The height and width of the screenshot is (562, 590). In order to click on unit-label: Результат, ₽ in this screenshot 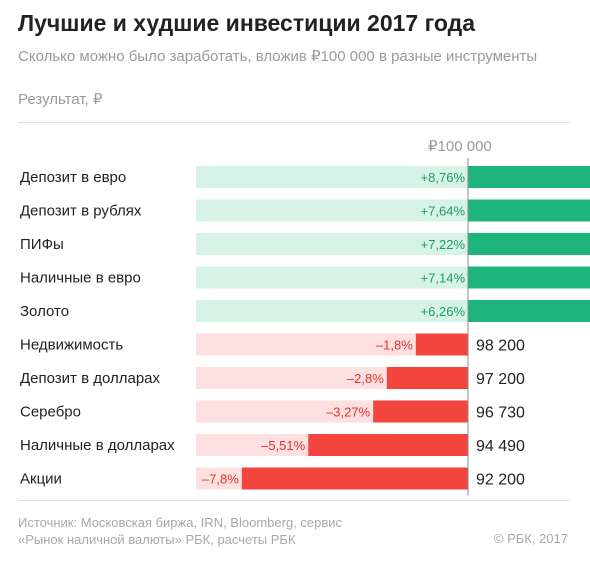, I will do `click(60, 99)`.